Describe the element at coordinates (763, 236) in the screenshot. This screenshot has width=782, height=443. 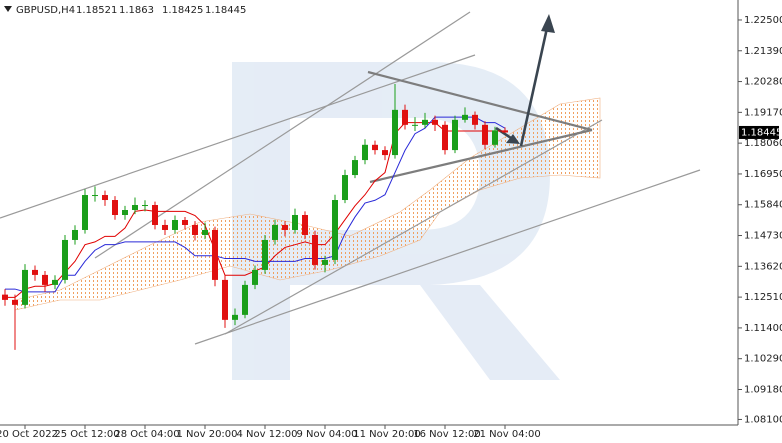
I see `y-tick-label: 1.14730` at that location.